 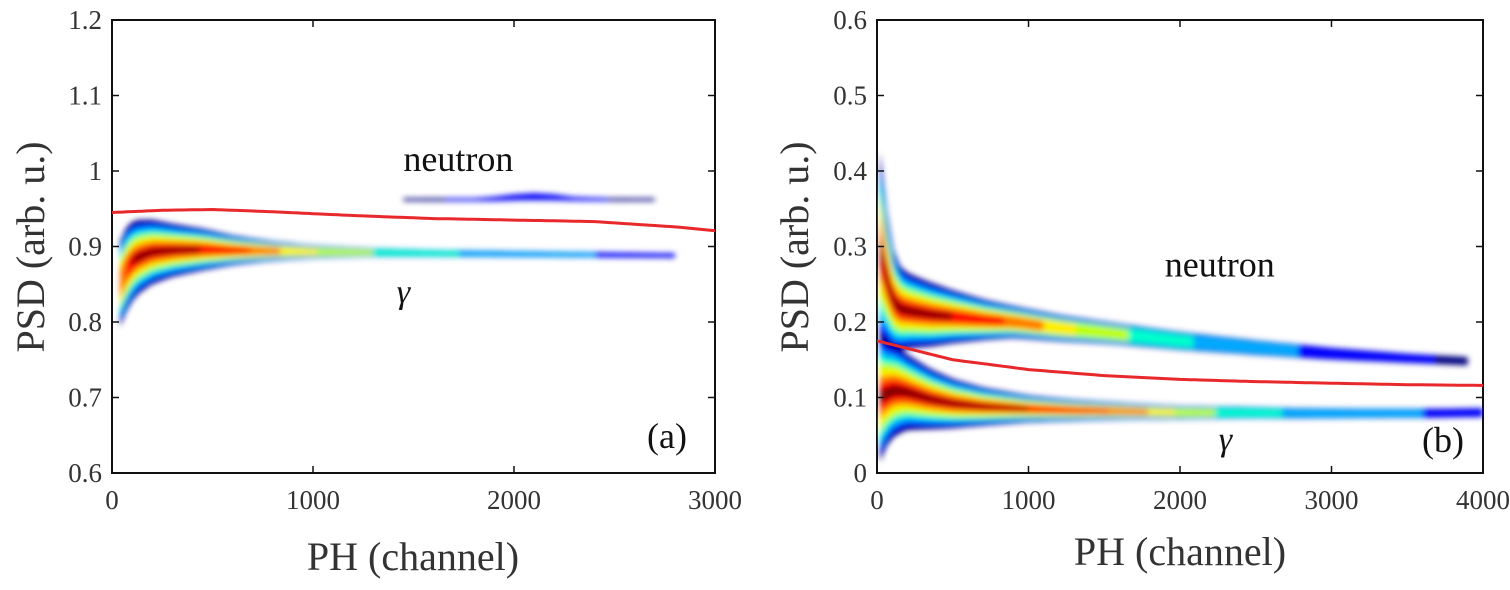 What do you see at coordinates (850, 322) in the screenshot?
I see `panel-b-y-tick-label: 0.2` at bounding box center [850, 322].